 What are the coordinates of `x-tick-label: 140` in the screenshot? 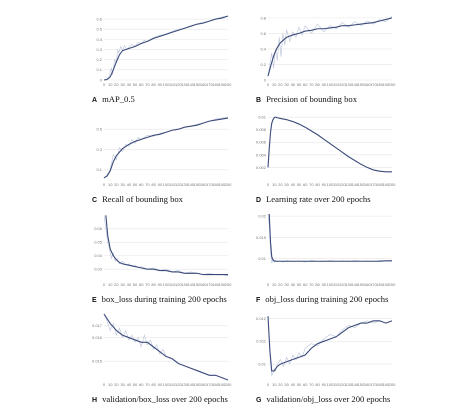 It's located at (354, 84).